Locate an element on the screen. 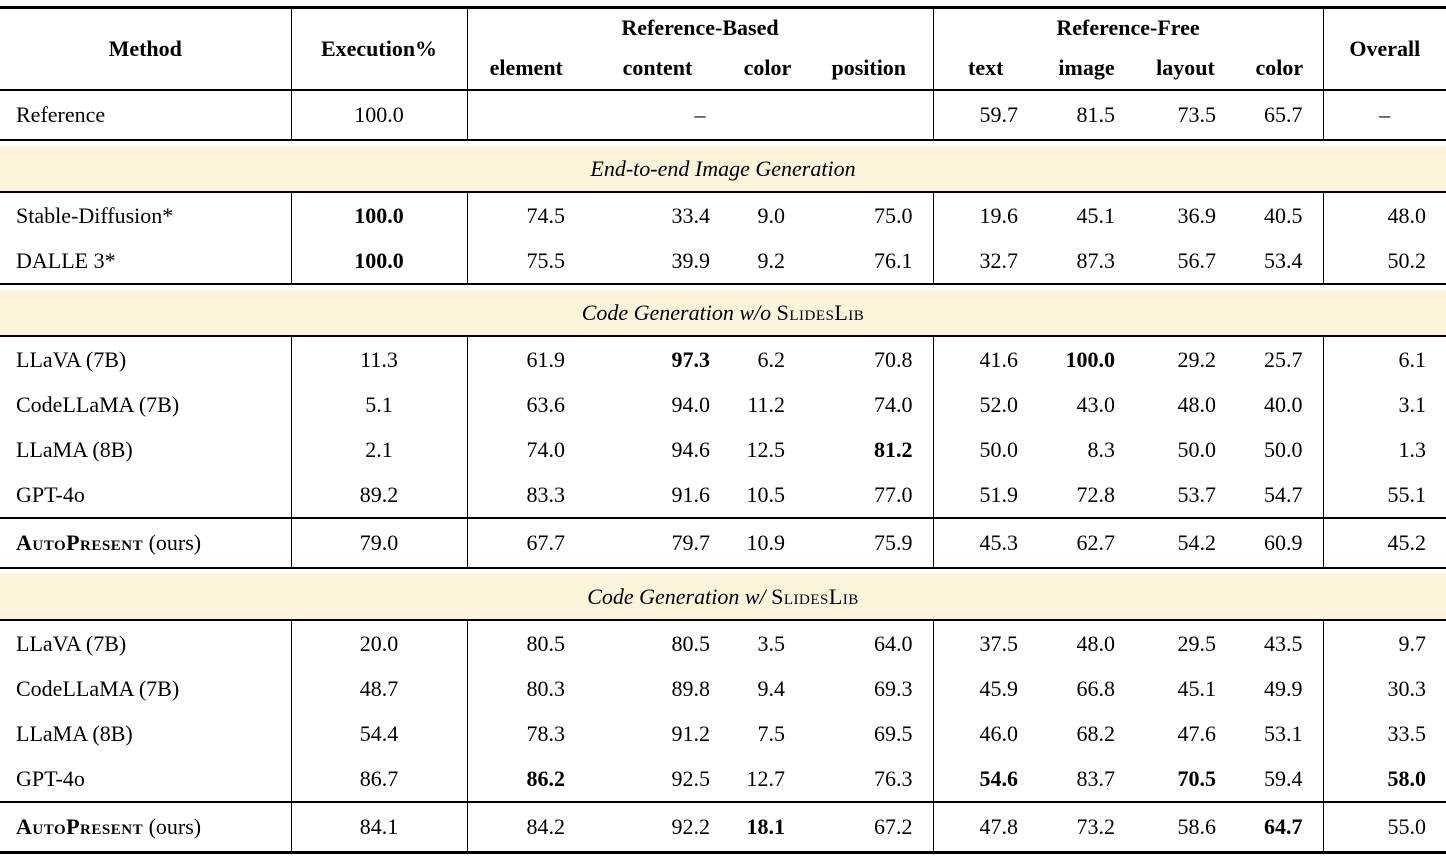  cell-overall: 1.3 is located at coordinates (1412, 449).